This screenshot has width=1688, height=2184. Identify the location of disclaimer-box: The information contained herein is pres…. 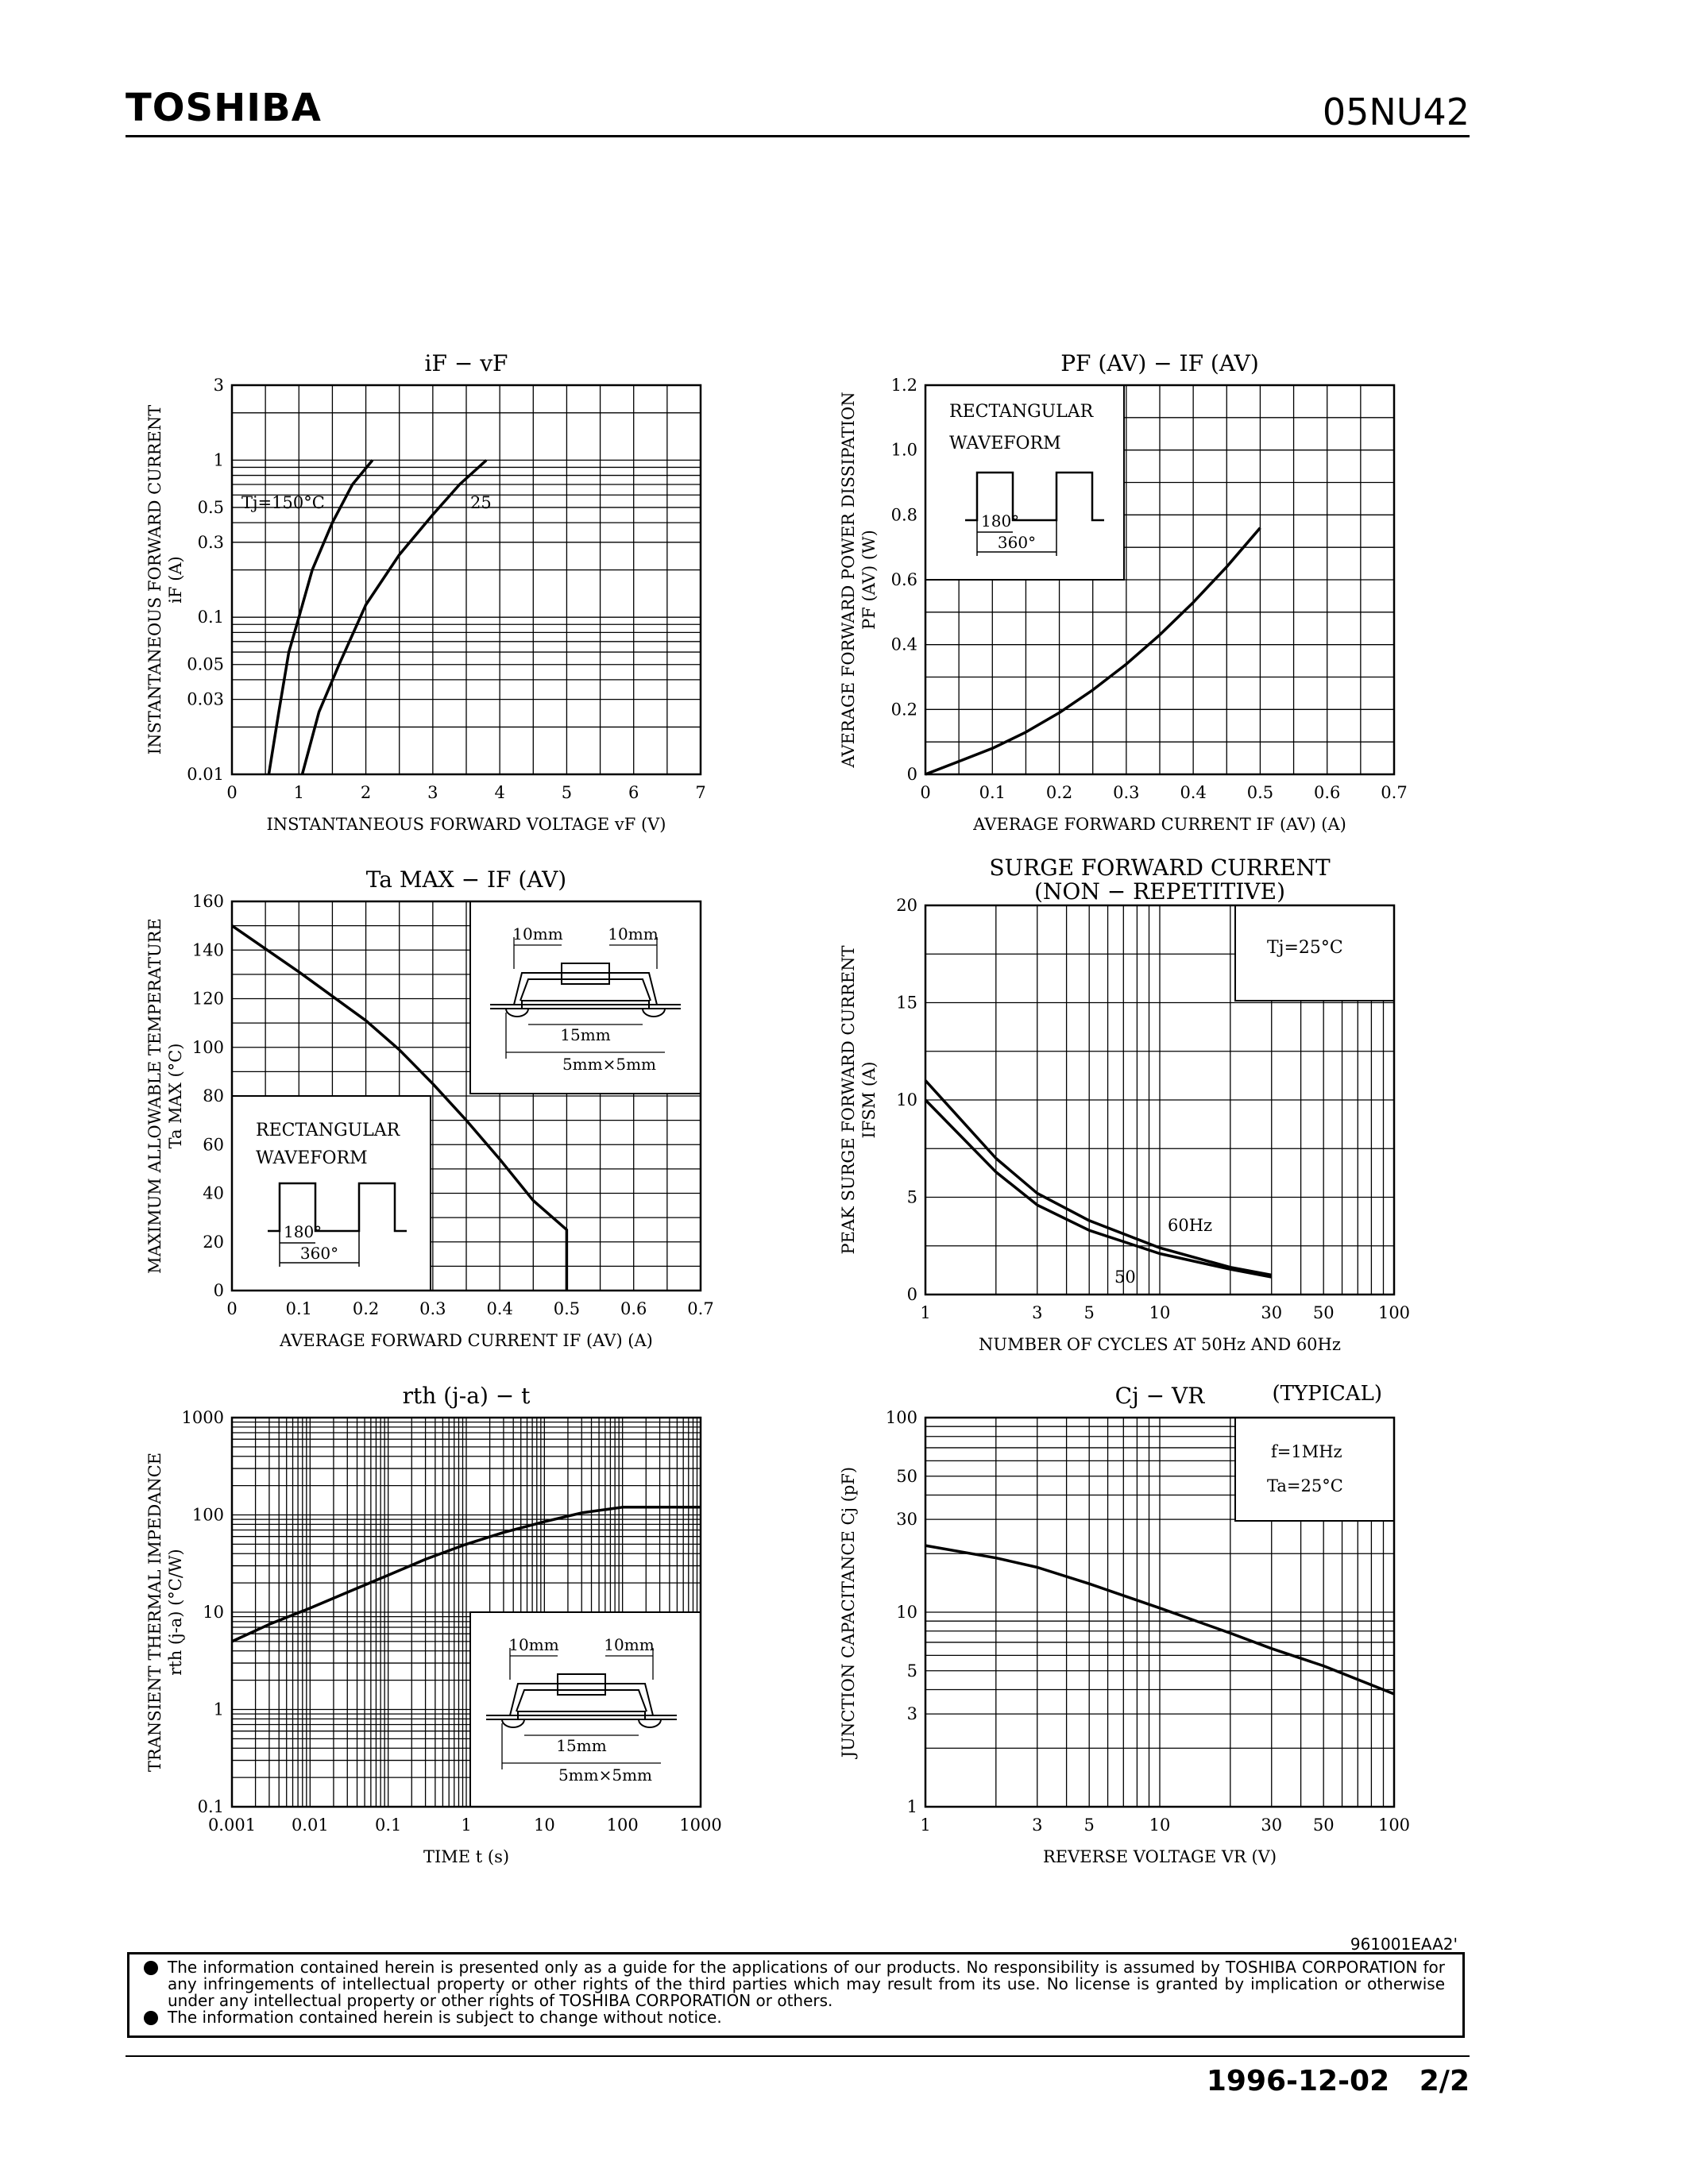
(796, 1995).